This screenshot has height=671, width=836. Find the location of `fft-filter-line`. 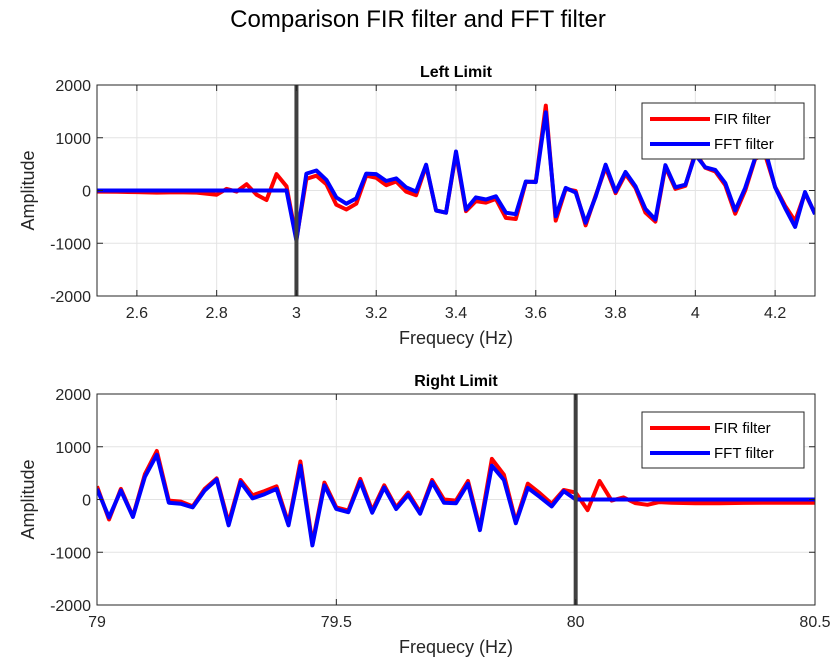

fft-filter-line is located at coordinates (456, 500).